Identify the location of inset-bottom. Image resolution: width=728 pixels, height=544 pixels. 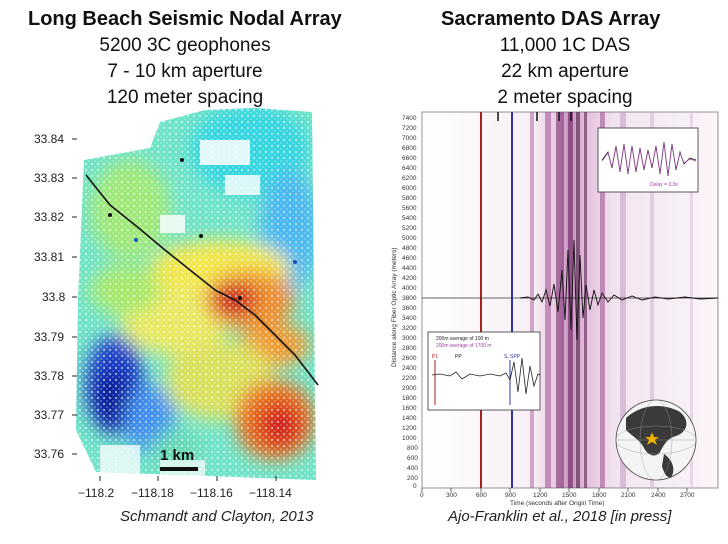
(484, 371).